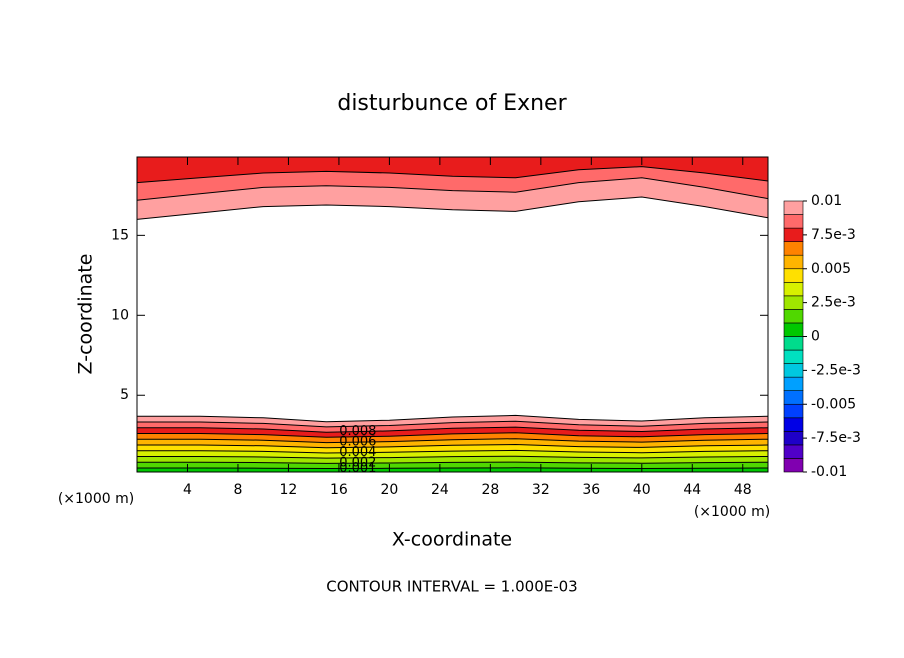 Image resolution: width=904 pixels, height=658 pixels. I want to click on x-tick-label: 8, so click(237, 490).